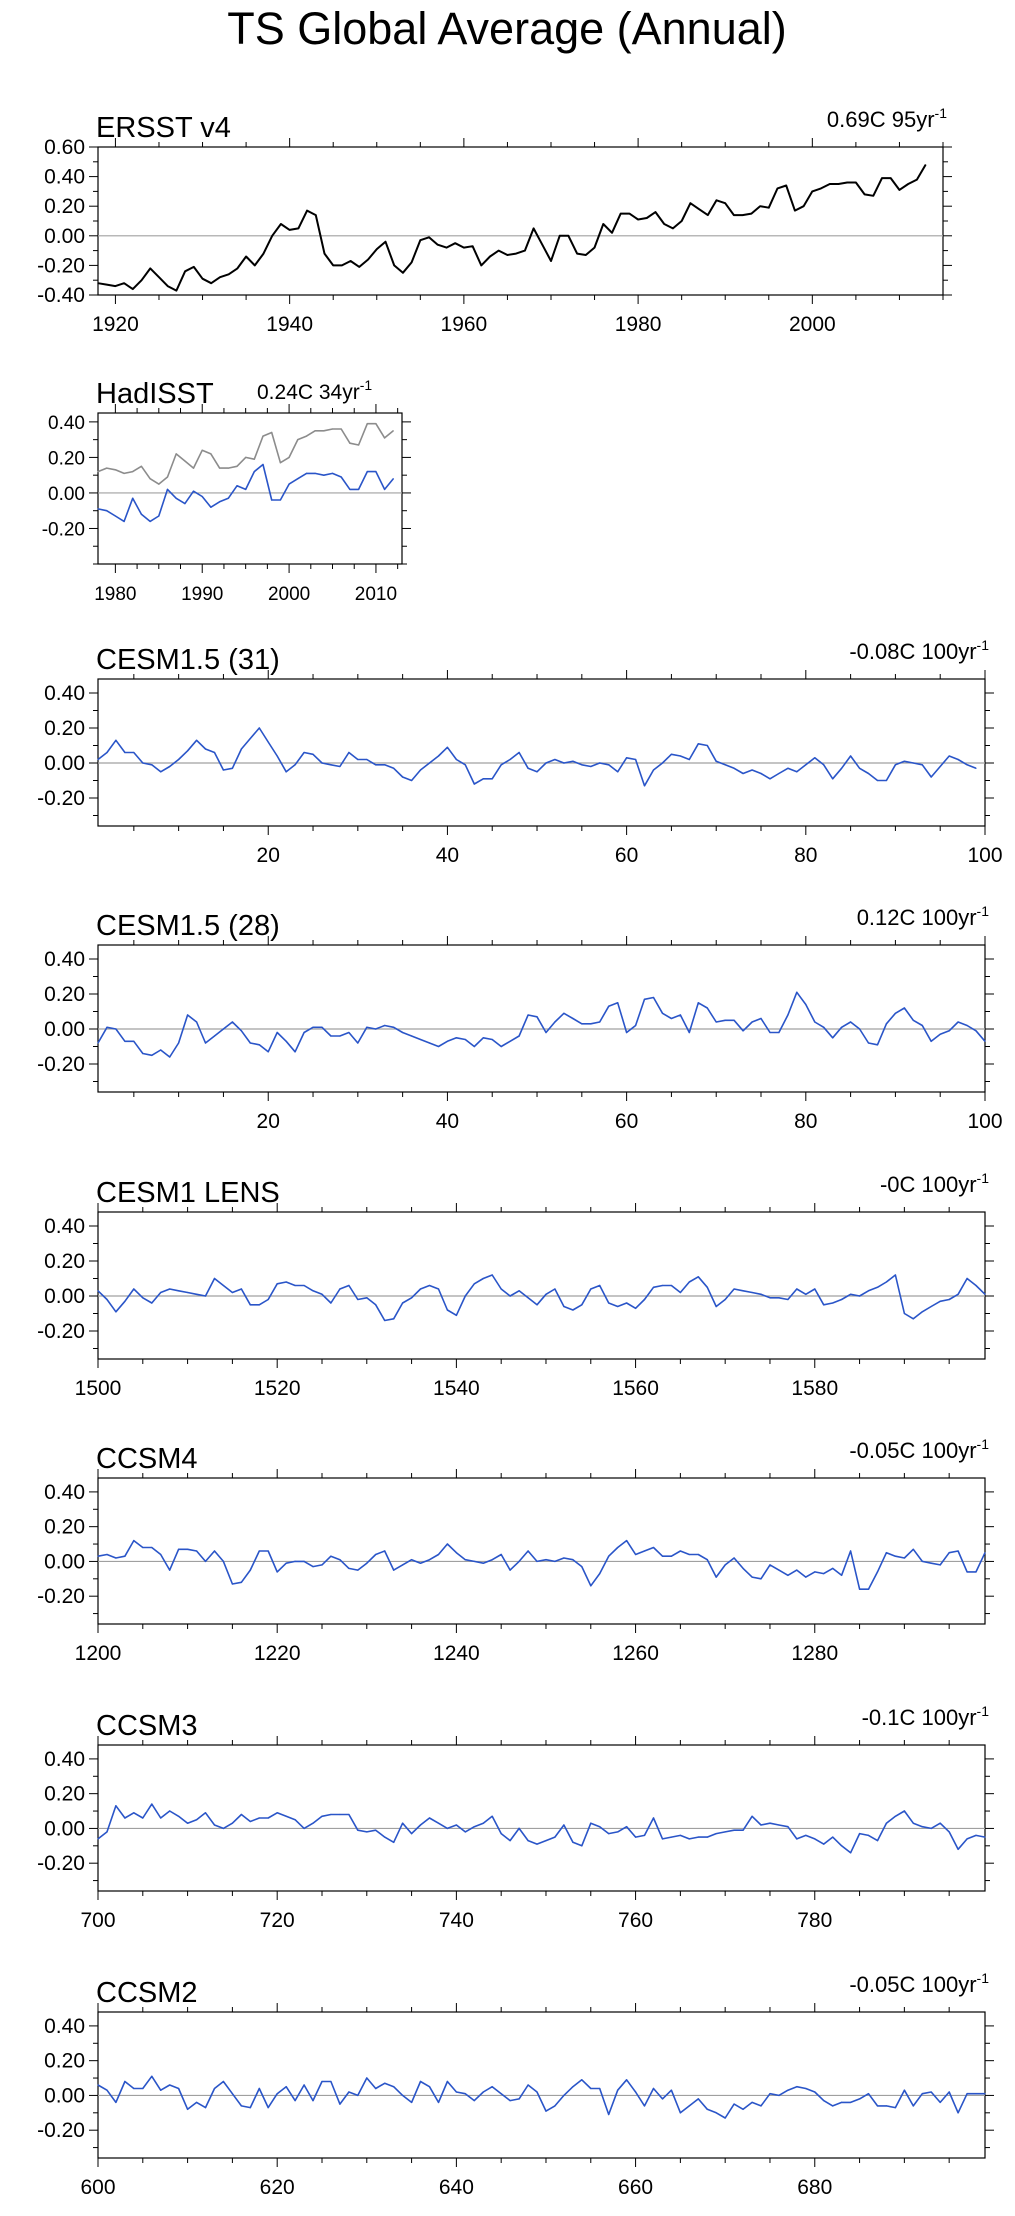 The image size is (1015, 2216). I want to click on y-tick-label: 0.00, so click(64, 1296).